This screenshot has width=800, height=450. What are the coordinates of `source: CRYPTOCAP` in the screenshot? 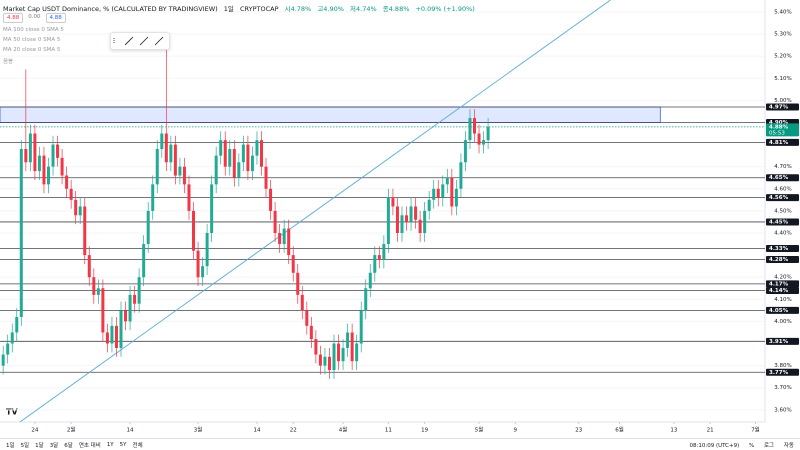 It's located at (259, 9).